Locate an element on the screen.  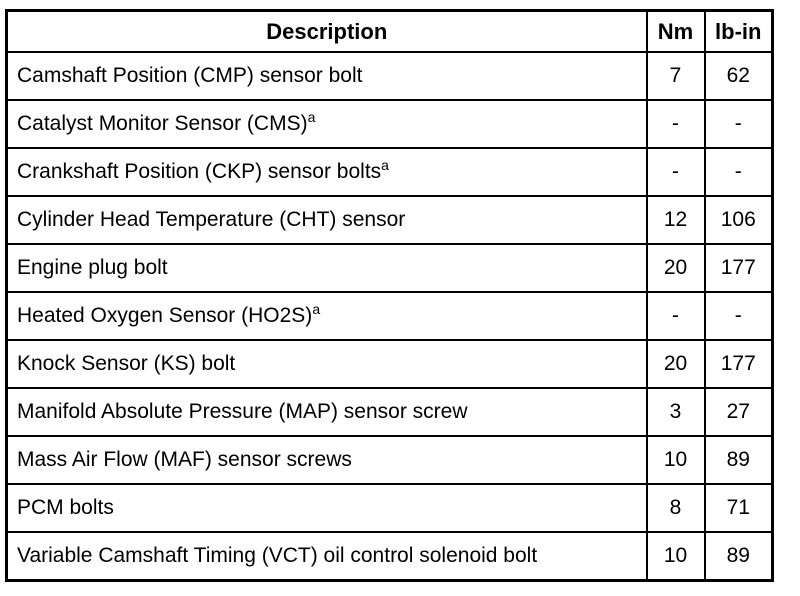
table-row: Engine plug bolt 20 177 is located at coordinates (389, 268).